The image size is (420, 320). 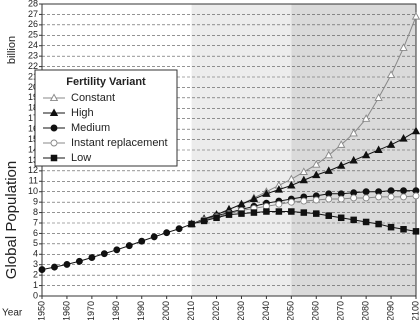 I want to click on legend-title: Fertility Variant, so click(x=106, y=82).